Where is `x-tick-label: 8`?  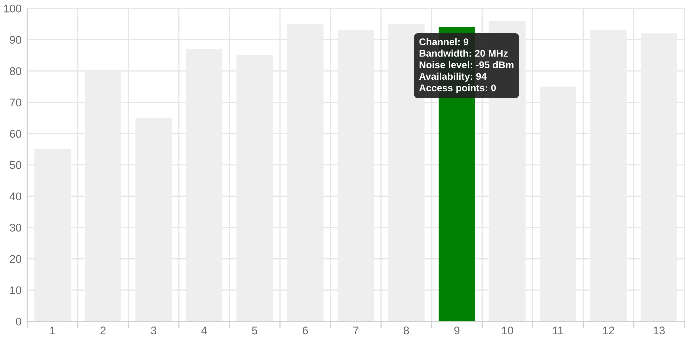 x-tick-label: 8 is located at coordinates (407, 330).